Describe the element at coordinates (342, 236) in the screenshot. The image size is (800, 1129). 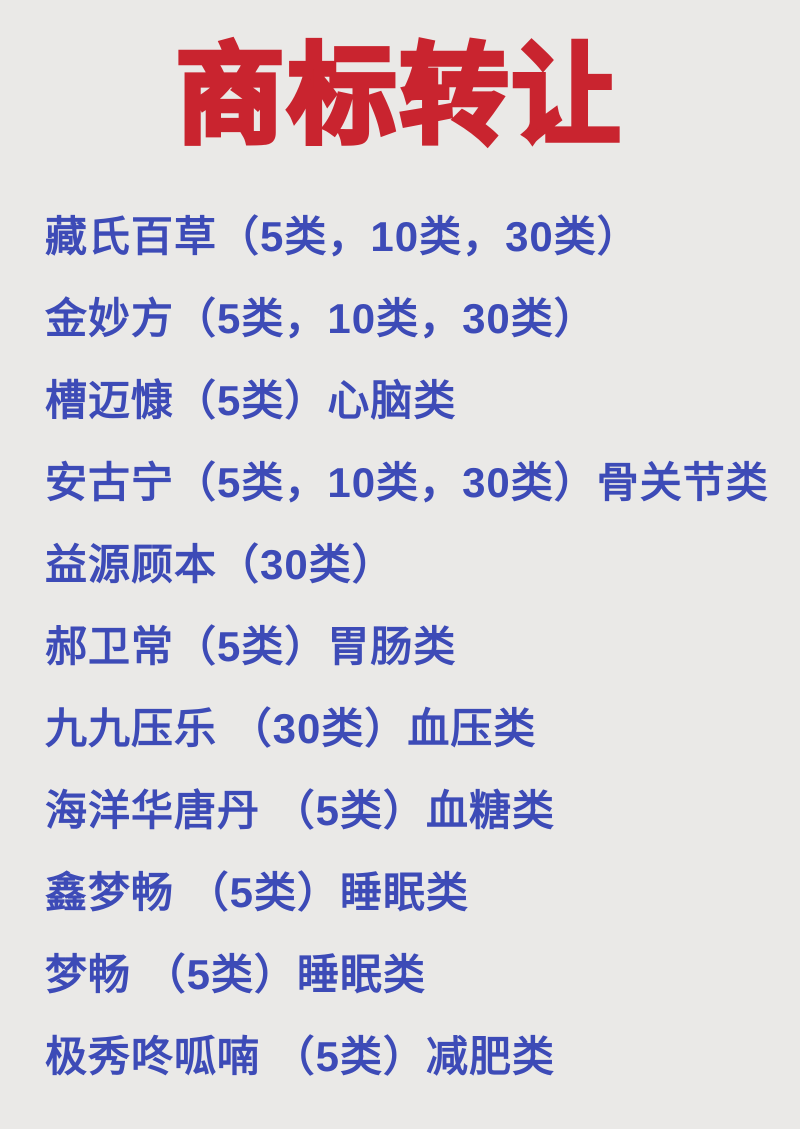
I see `list-item: 藏氏百草（5类，10类，30类）` at that location.